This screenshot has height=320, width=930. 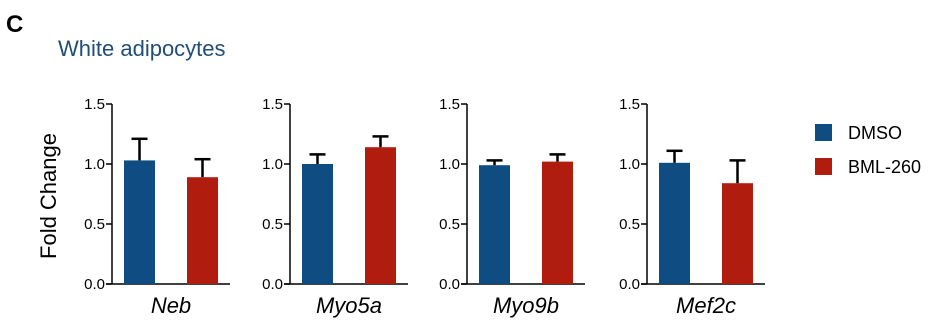 What do you see at coordinates (48, 196) in the screenshot?
I see `y-axis-label: Fold Change` at bounding box center [48, 196].